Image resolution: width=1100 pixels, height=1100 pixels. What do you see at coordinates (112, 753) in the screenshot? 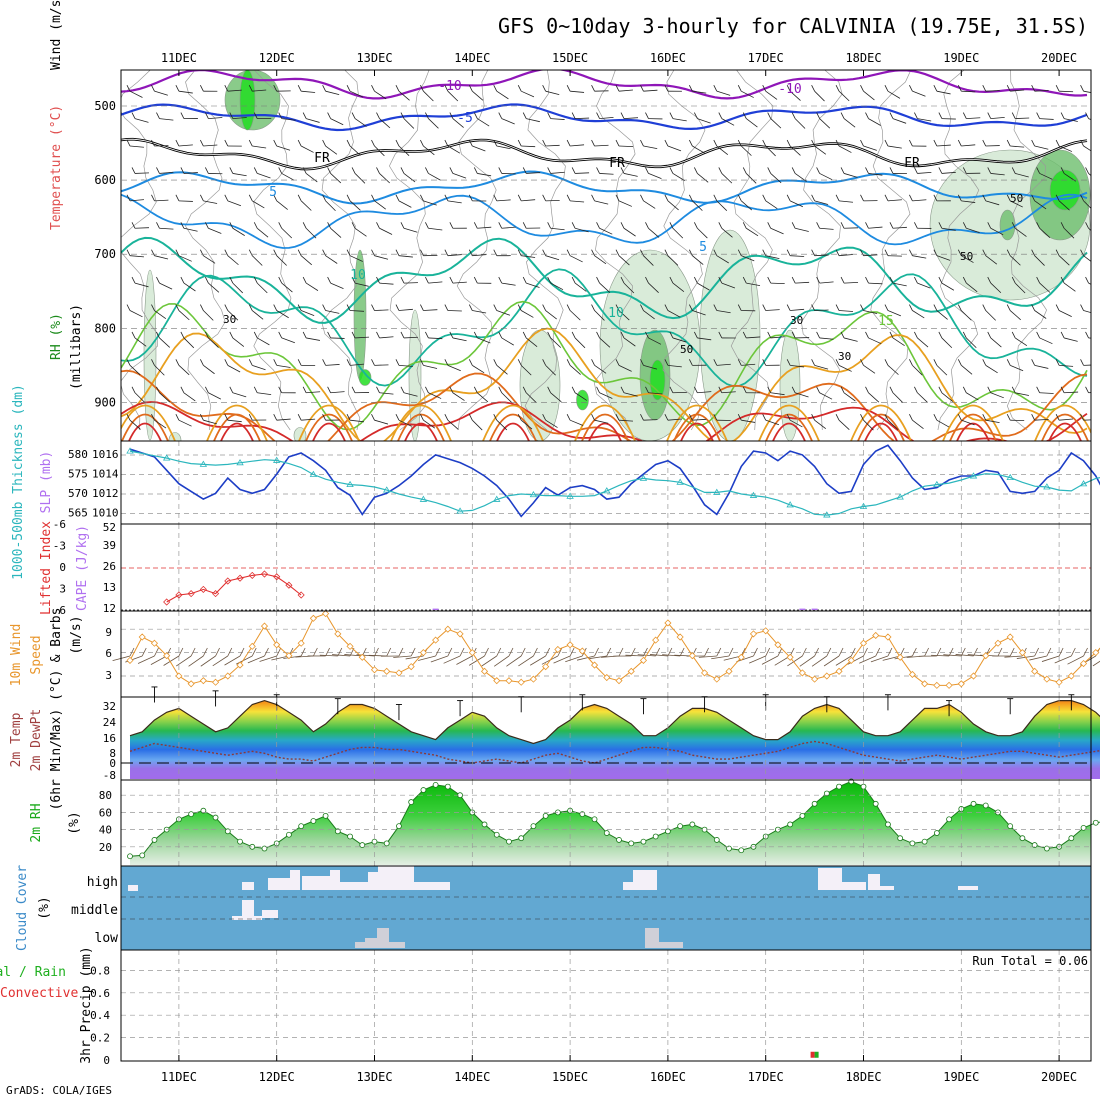
I see `temp-tick-label: 8` at bounding box center [112, 753].